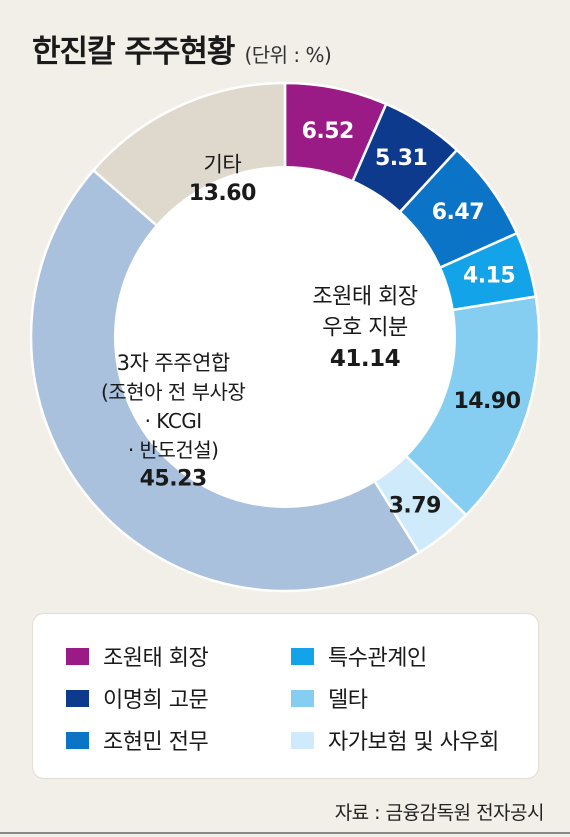 The height and width of the screenshot is (837, 570). What do you see at coordinates (364, 297) in the screenshot?
I see `inner-group-label-0: 조원태 회장` at bounding box center [364, 297].